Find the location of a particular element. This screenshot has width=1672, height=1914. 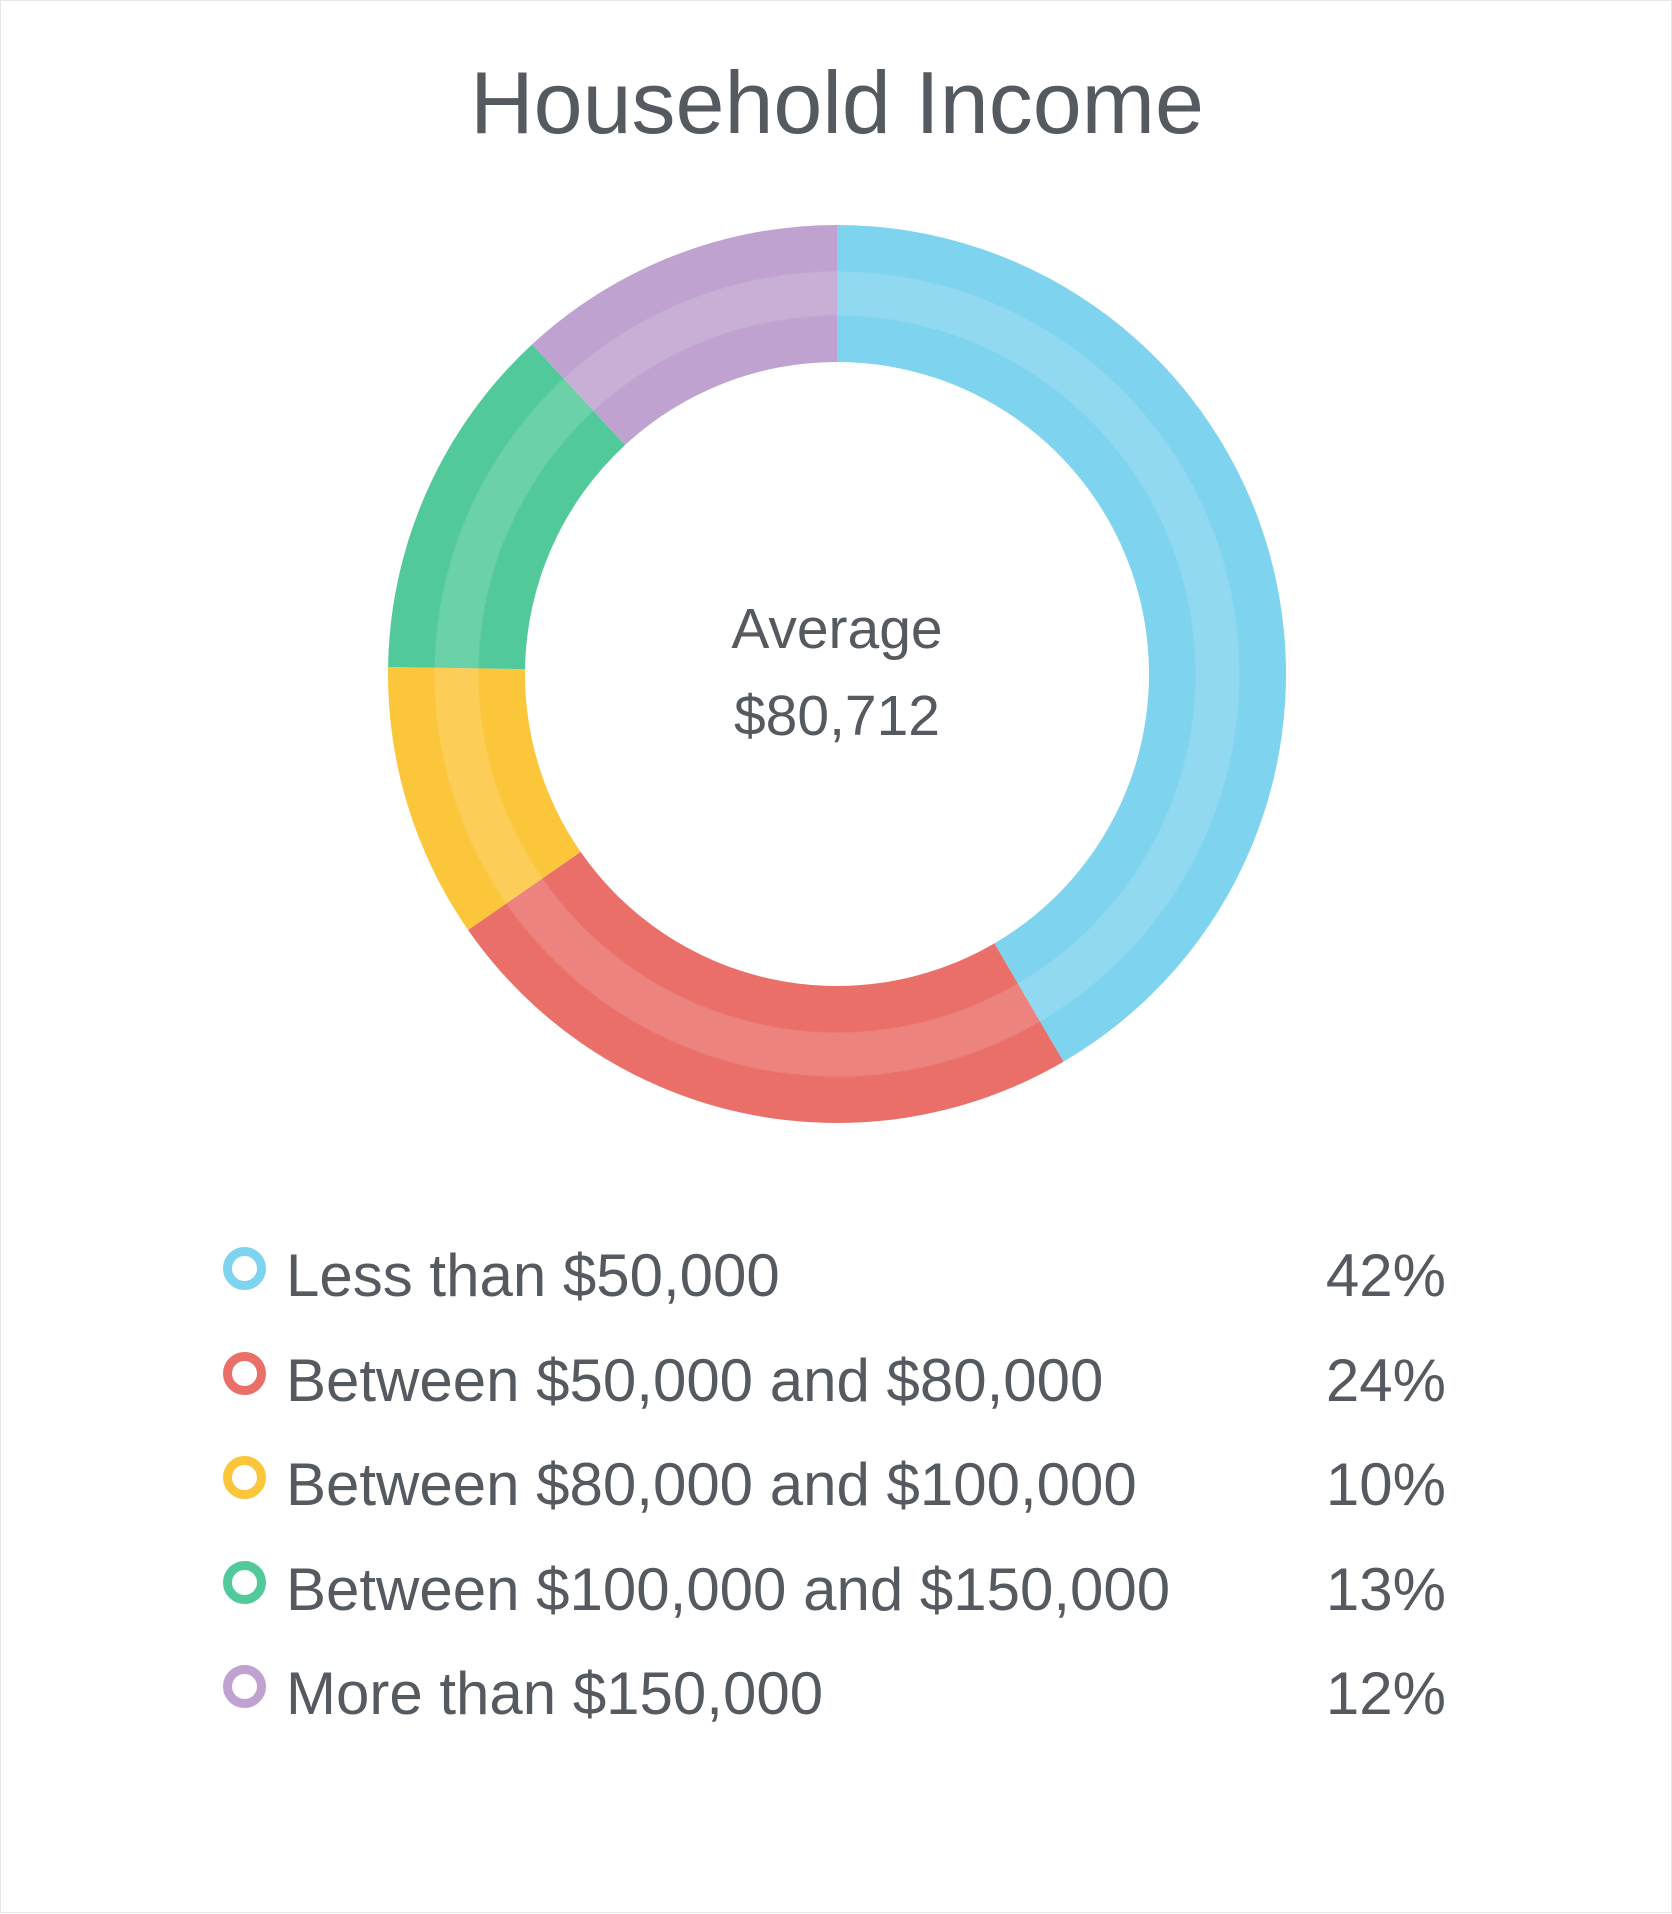

legend-label: Less than $50,000 is located at coordinates (533, 1275).